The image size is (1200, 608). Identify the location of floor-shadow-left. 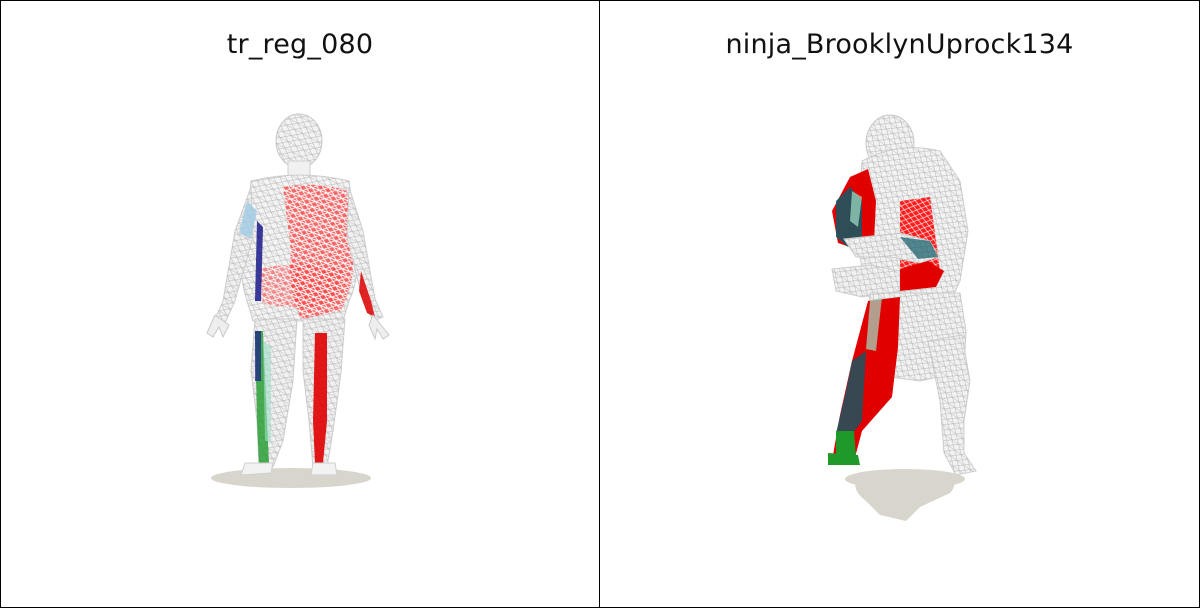
(291, 478).